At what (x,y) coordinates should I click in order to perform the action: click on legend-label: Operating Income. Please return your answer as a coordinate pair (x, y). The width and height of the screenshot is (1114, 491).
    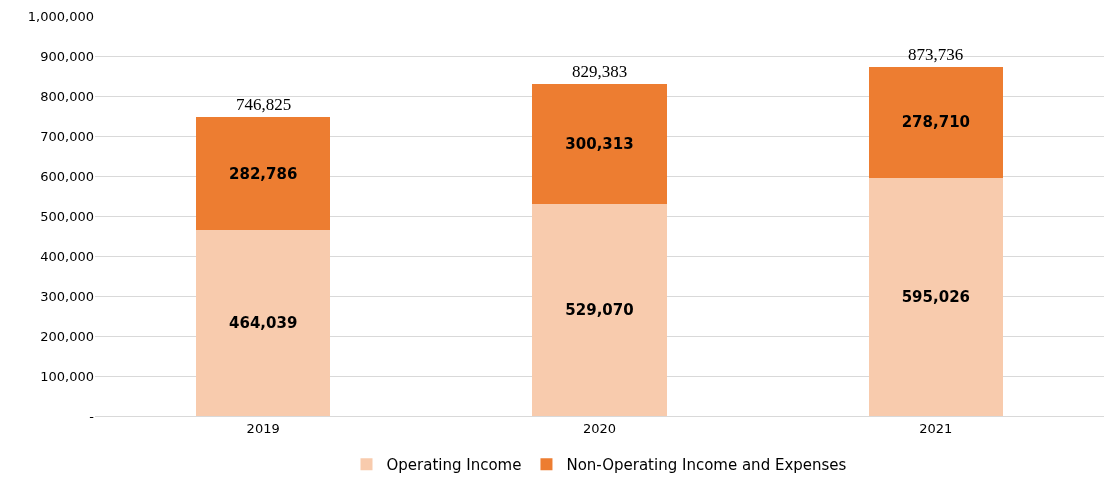
    Looking at the image, I should click on (454, 465).